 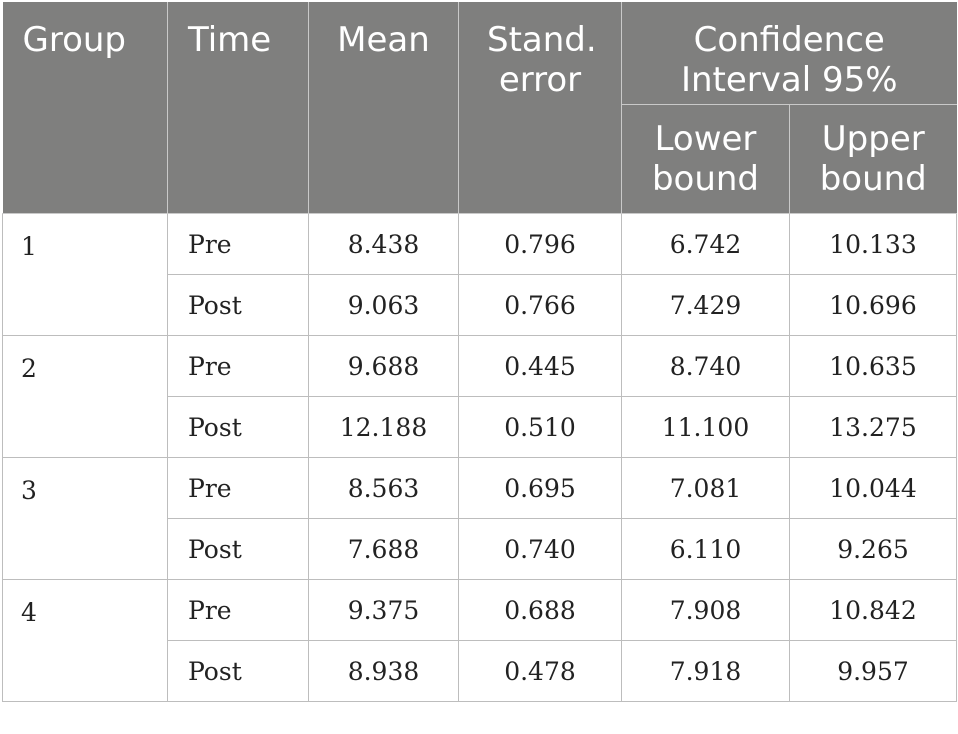 I want to click on header-standard-error: Stand. error, so click(x=540, y=108).